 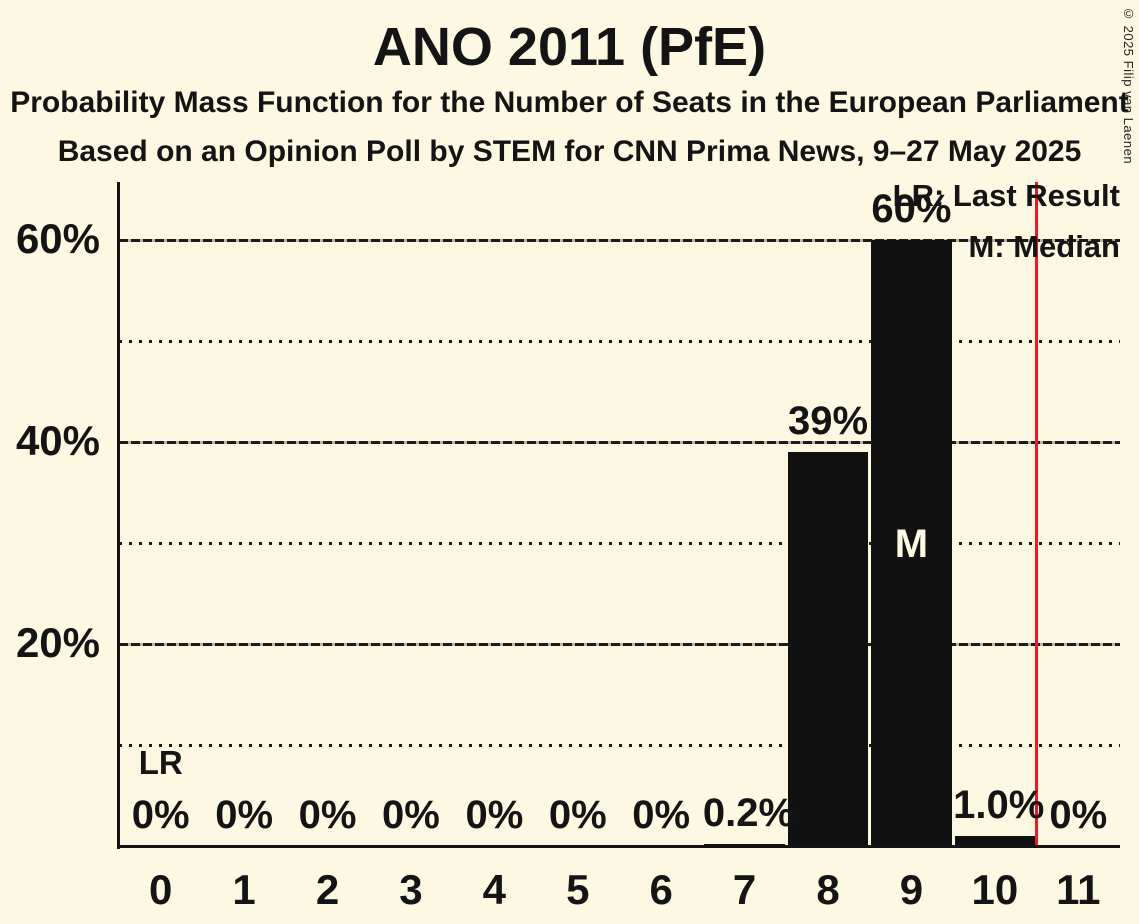 What do you see at coordinates (577, 815) in the screenshot?
I see `bar-value-label-5: 0%` at bounding box center [577, 815].